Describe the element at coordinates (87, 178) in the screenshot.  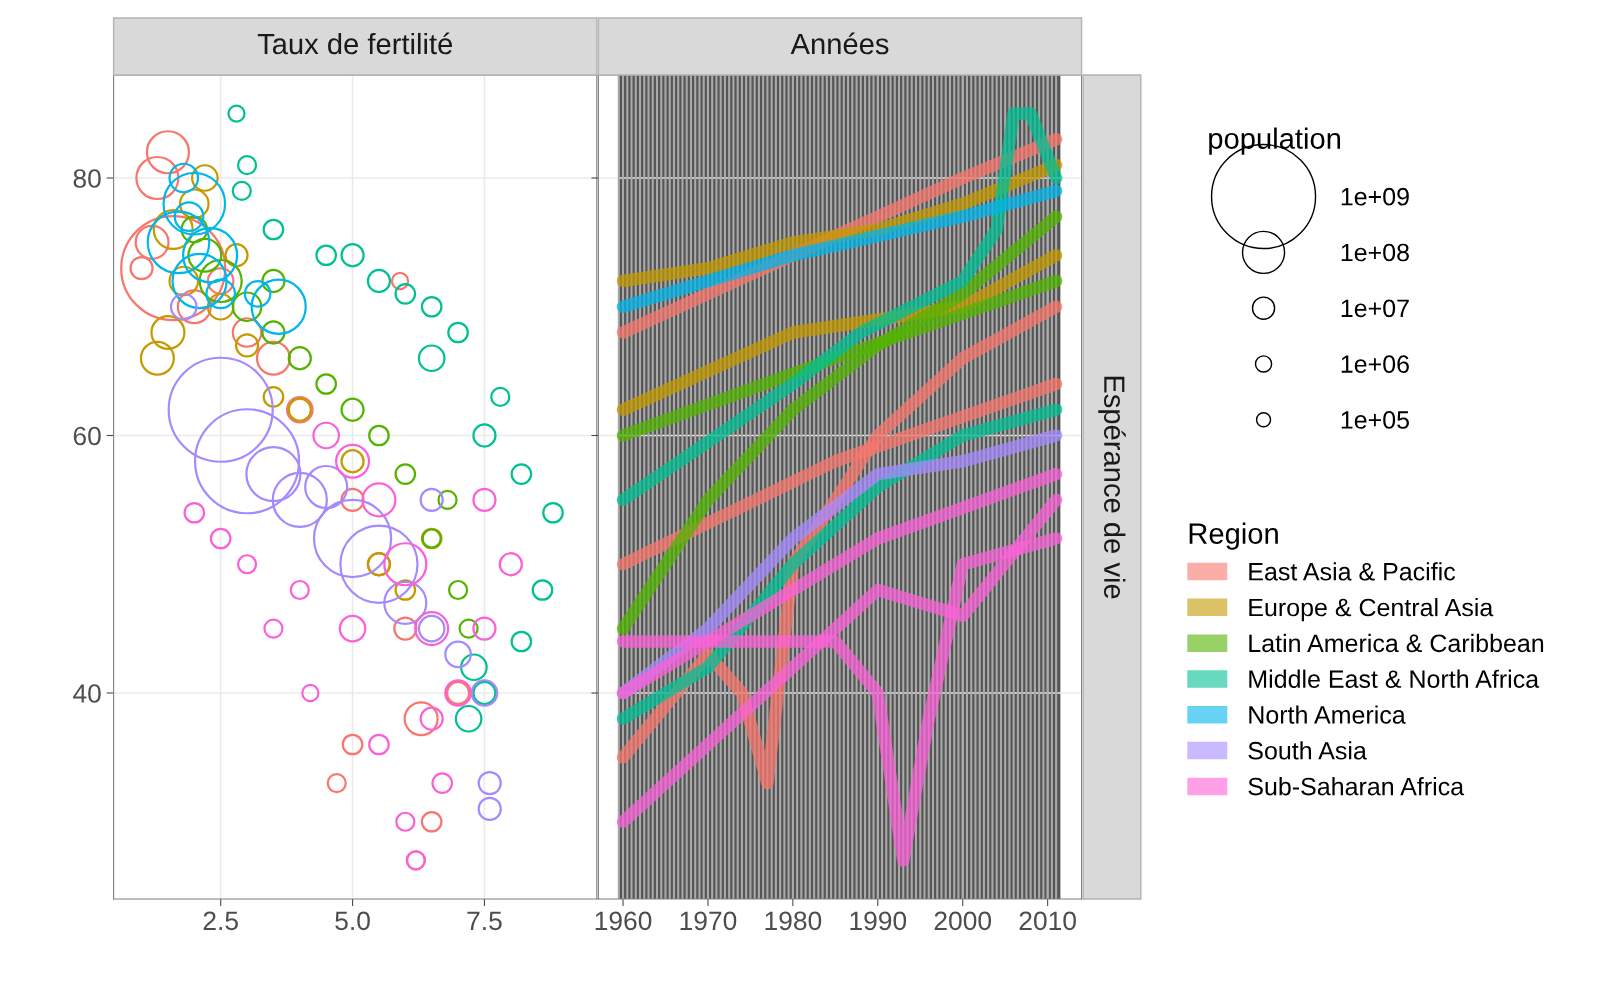
I see `y-tick-label: 80` at that location.